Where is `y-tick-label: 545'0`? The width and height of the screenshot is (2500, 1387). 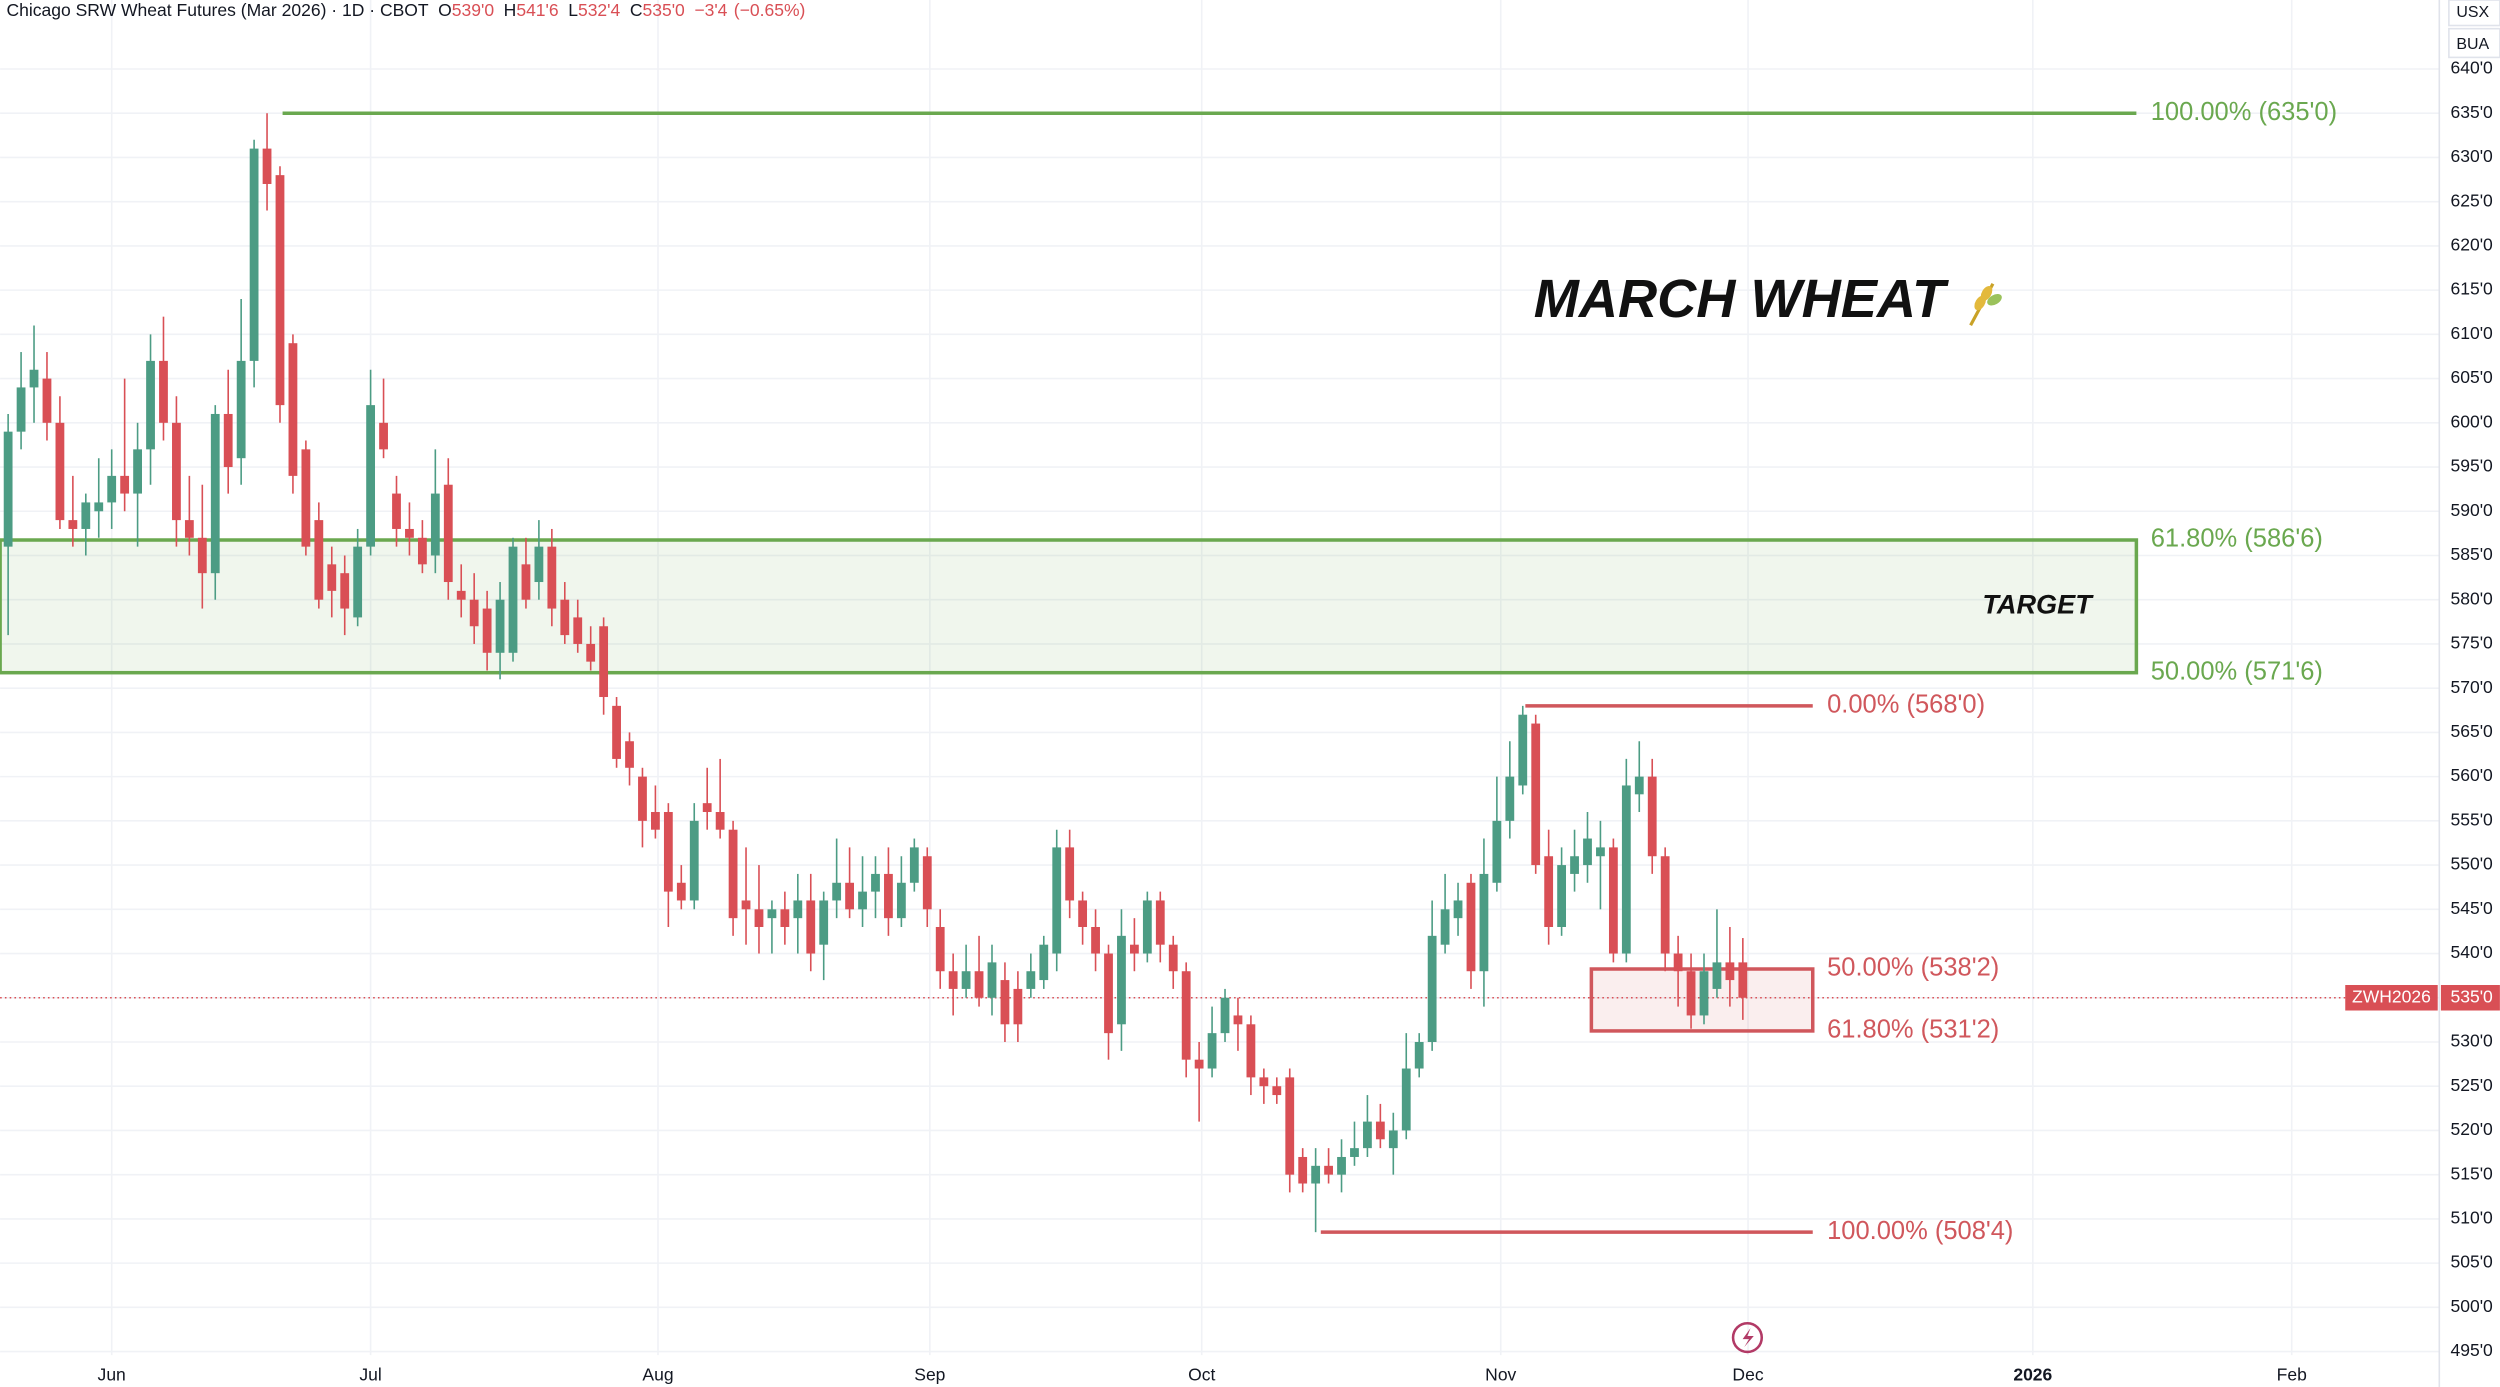
y-tick-label: 545'0 is located at coordinates (2471, 908).